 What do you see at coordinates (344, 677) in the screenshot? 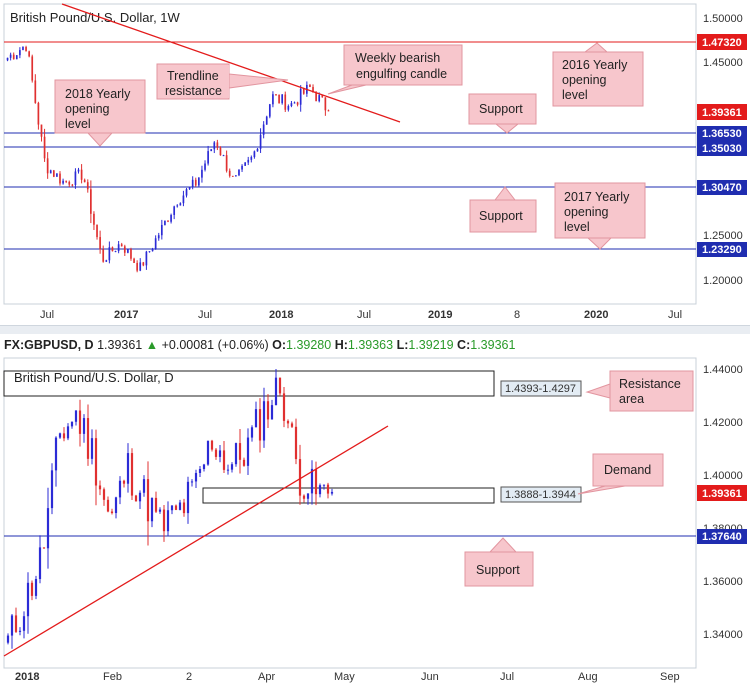
I see `d-xtick: May` at bounding box center [344, 677].